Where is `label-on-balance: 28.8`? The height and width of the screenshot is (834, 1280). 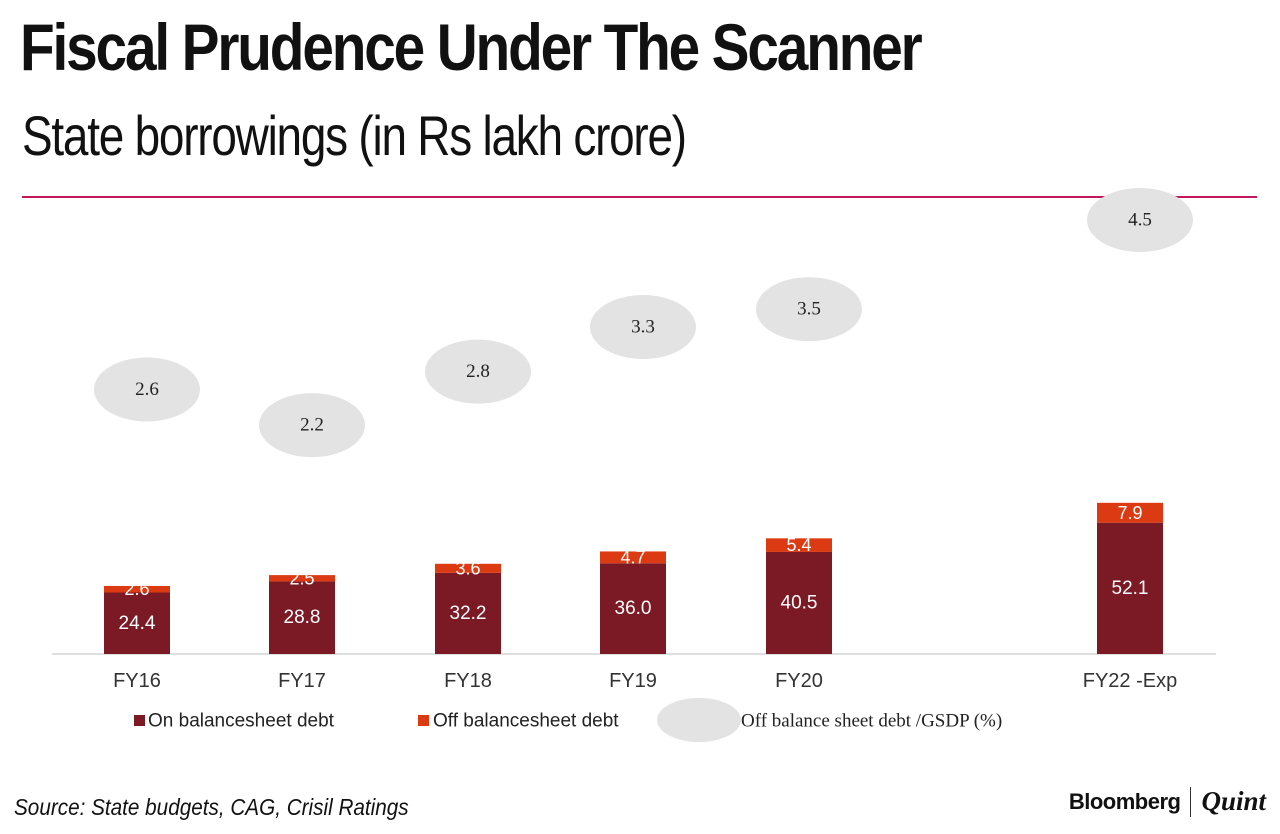
label-on-balance: 28.8 is located at coordinates (302, 617).